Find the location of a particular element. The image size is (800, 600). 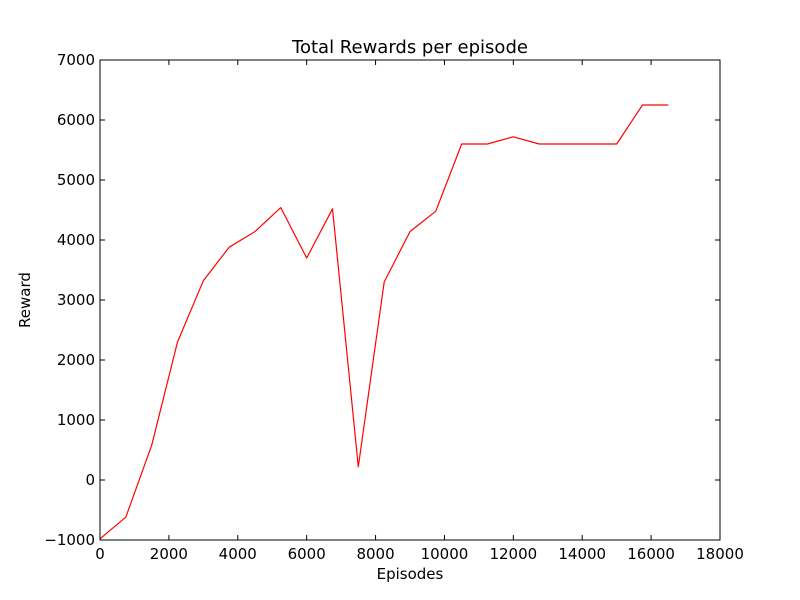

y-tick-label: 3000 is located at coordinates (76, 300).